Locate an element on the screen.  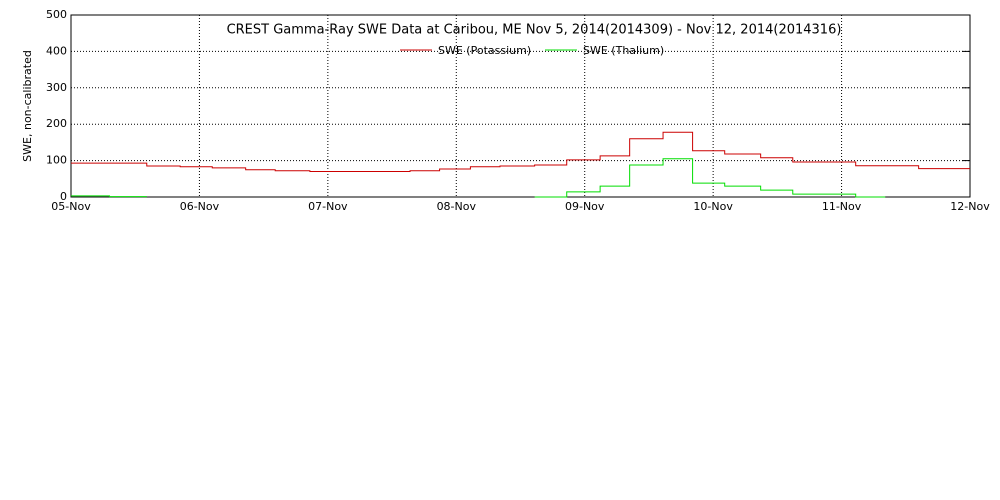
x-tick-label: 06-Nov is located at coordinates (200, 206).